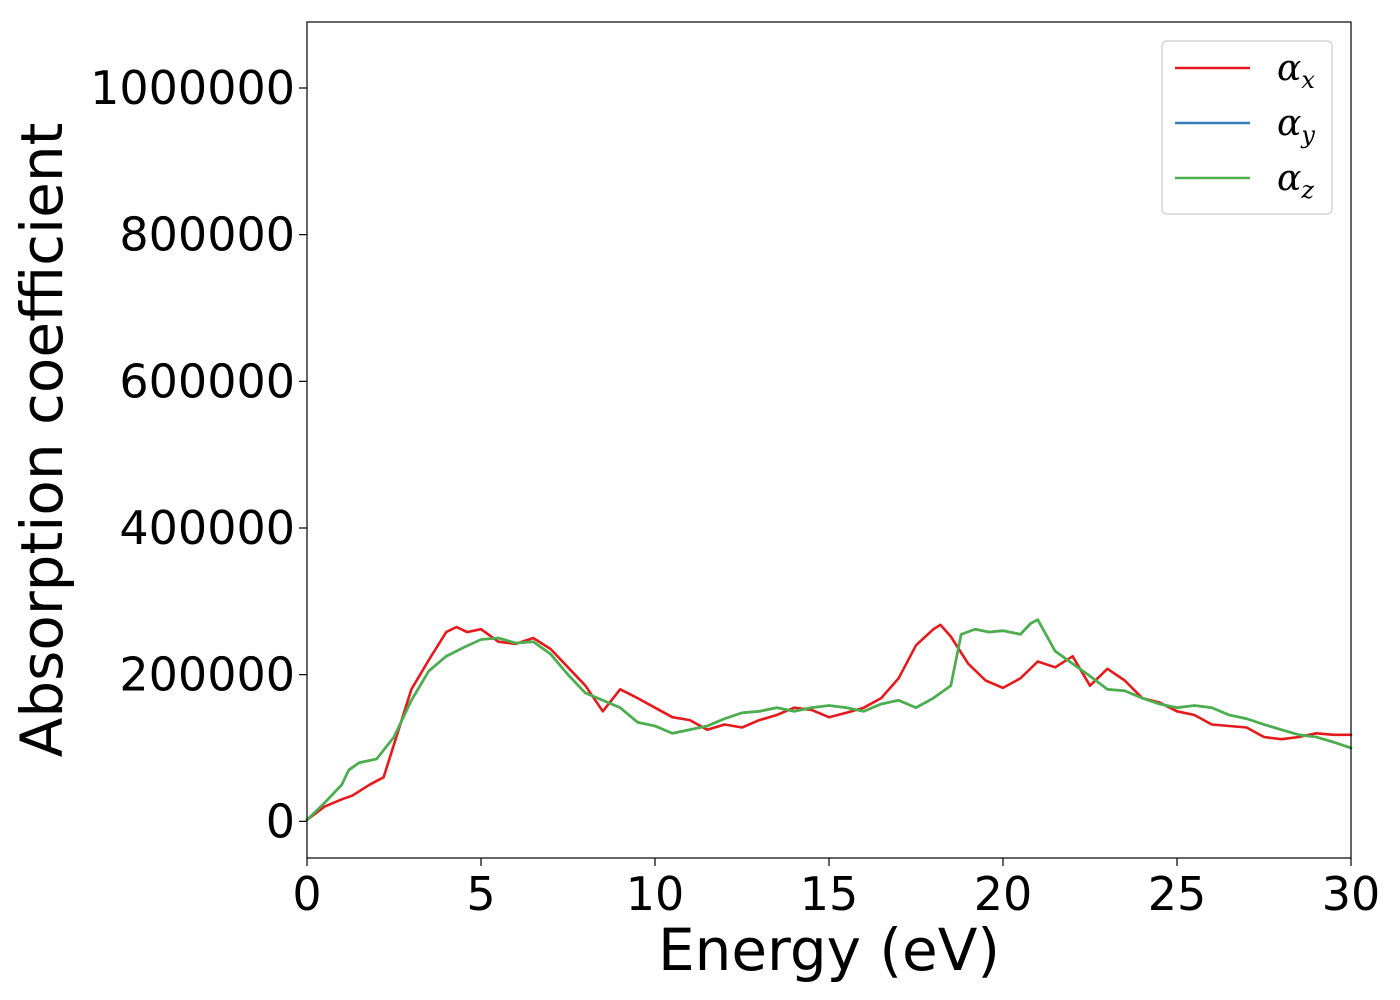 This screenshot has height=1000, width=1400. What do you see at coordinates (1296, 71) in the screenshot?
I see `legend-label-alpha-x: αx` at bounding box center [1296, 71].